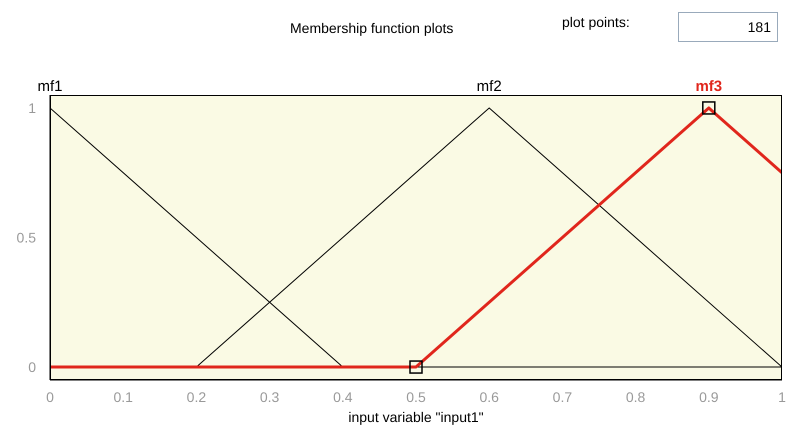  What do you see at coordinates (416, 396) in the screenshot?
I see `x-tick-label: 0.5` at bounding box center [416, 396].